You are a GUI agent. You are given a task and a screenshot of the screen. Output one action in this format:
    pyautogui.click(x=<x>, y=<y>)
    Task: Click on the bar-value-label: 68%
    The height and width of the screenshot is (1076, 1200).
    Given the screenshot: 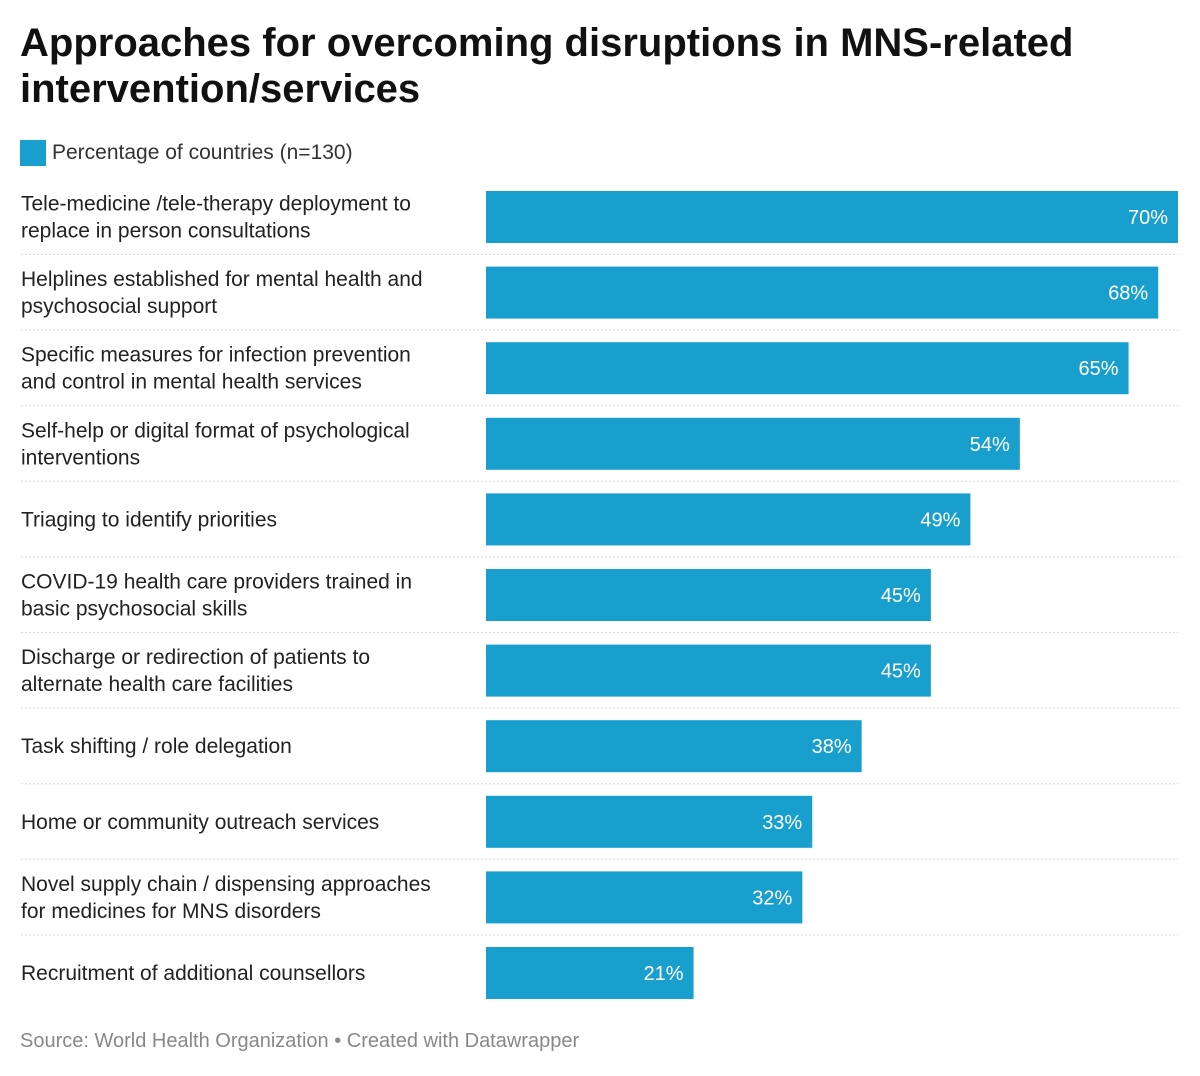 What is the action you would take?
    pyautogui.click(x=1128, y=294)
    